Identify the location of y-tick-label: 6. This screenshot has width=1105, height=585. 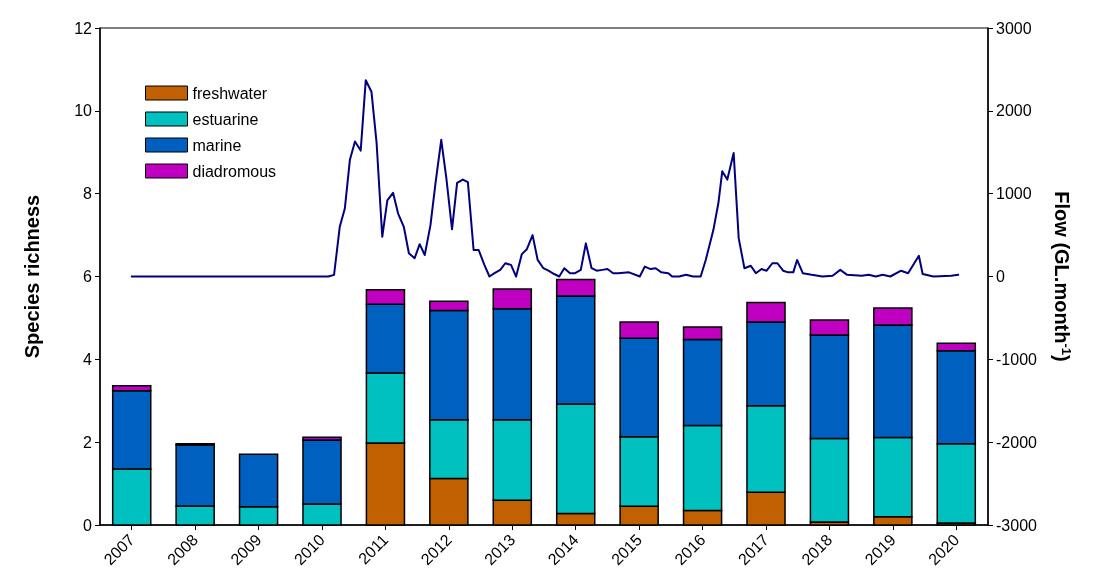
(88, 276).